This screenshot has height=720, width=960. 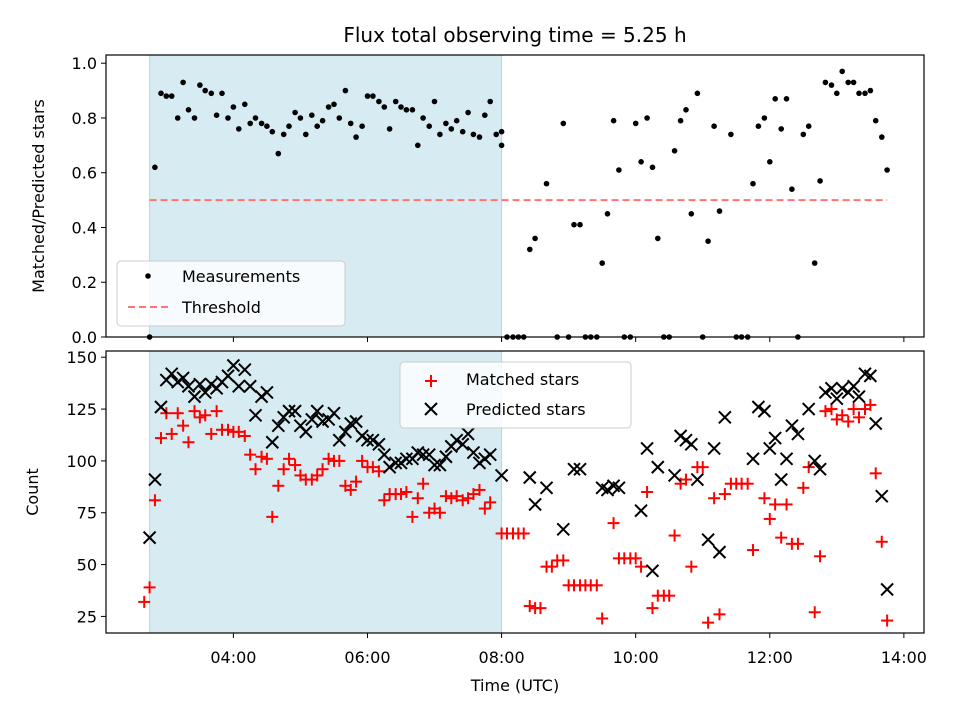 What do you see at coordinates (636, 657) in the screenshot?
I see `x-tick-label: 10:00` at bounding box center [636, 657].